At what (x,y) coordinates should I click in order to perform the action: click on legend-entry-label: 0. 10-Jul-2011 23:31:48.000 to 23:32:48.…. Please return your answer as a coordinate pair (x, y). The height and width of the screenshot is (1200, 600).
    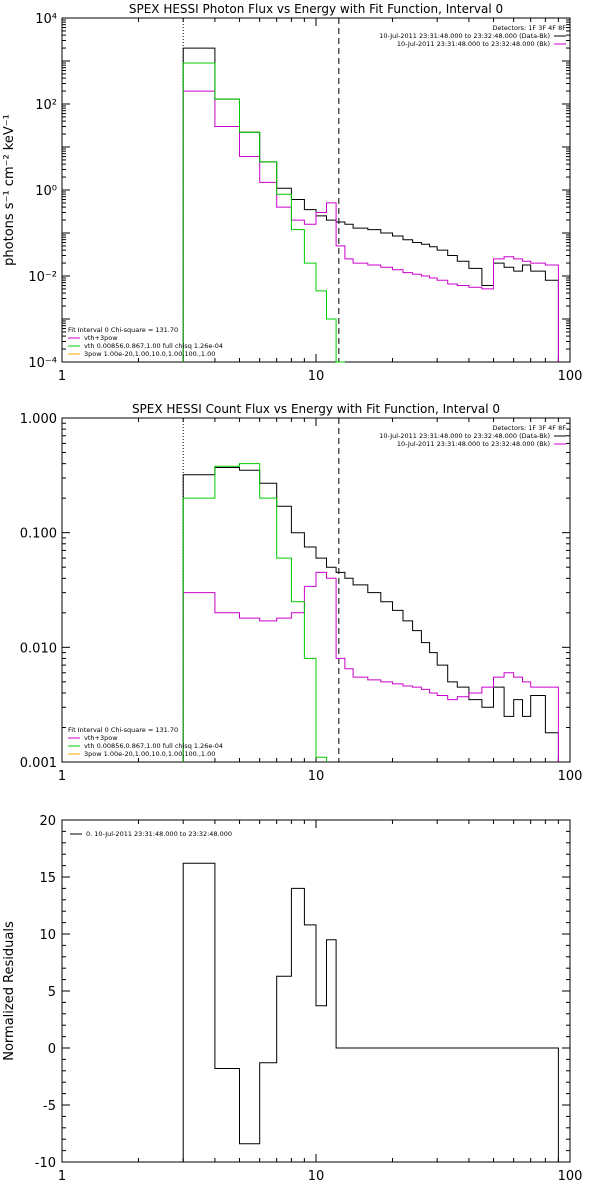
    Looking at the image, I should click on (159, 834).